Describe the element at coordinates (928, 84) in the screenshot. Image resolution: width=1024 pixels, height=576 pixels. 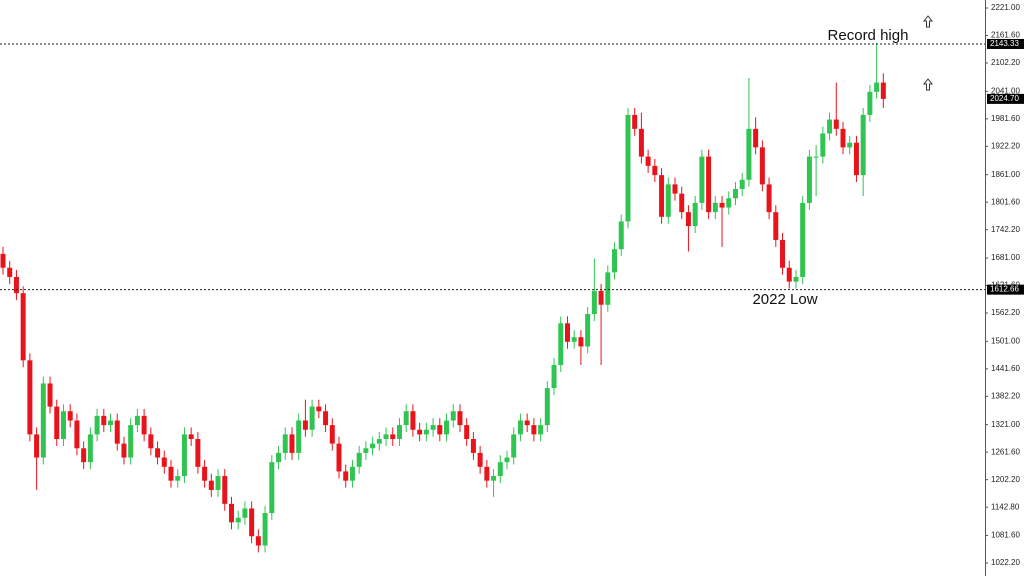
I see `up-arrow-icon` at that location.